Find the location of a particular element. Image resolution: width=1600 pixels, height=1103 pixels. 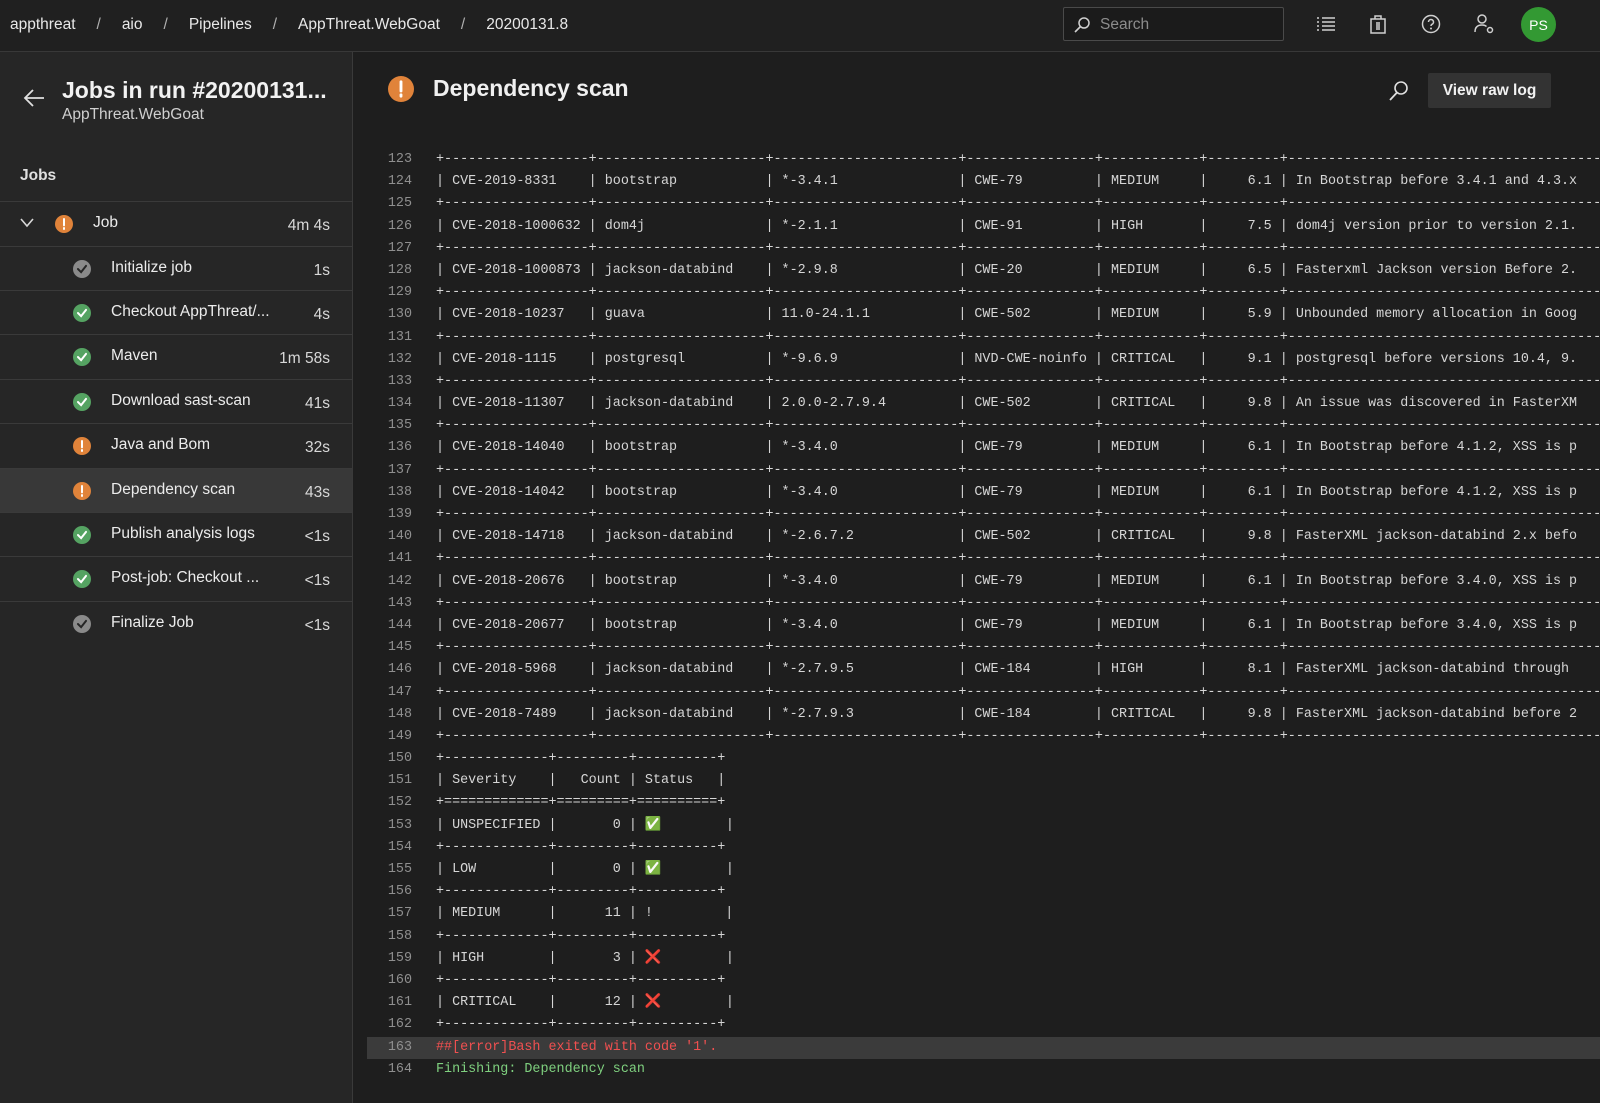

step-row: Publish analysis logs <1s is located at coordinates (176, 533).